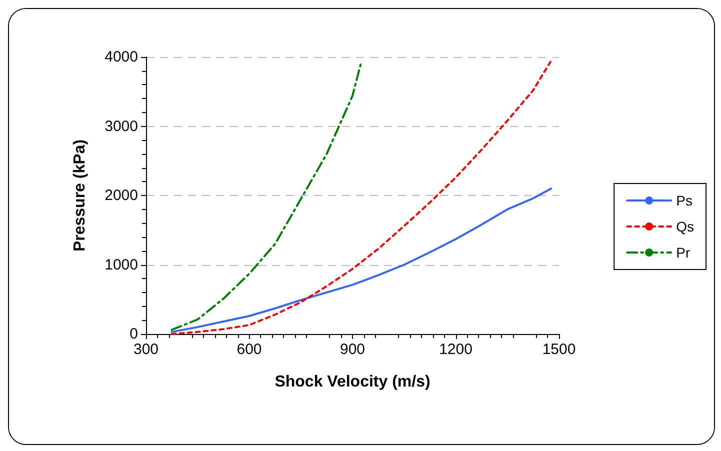 The width and height of the screenshot is (721, 451). Describe the element at coordinates (134, 334) in the screenshot. I see `y-tick-label: 0` at that location.